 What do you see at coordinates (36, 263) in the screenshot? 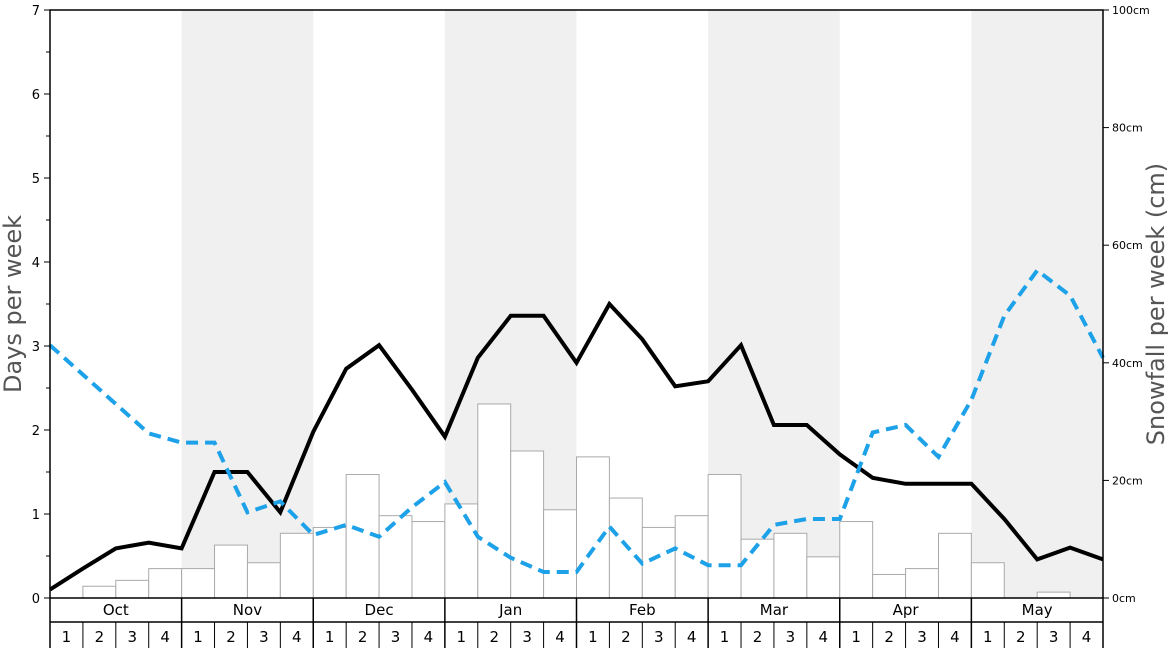
I see `left-tick-label: 4` at bounding box center [36, 263].